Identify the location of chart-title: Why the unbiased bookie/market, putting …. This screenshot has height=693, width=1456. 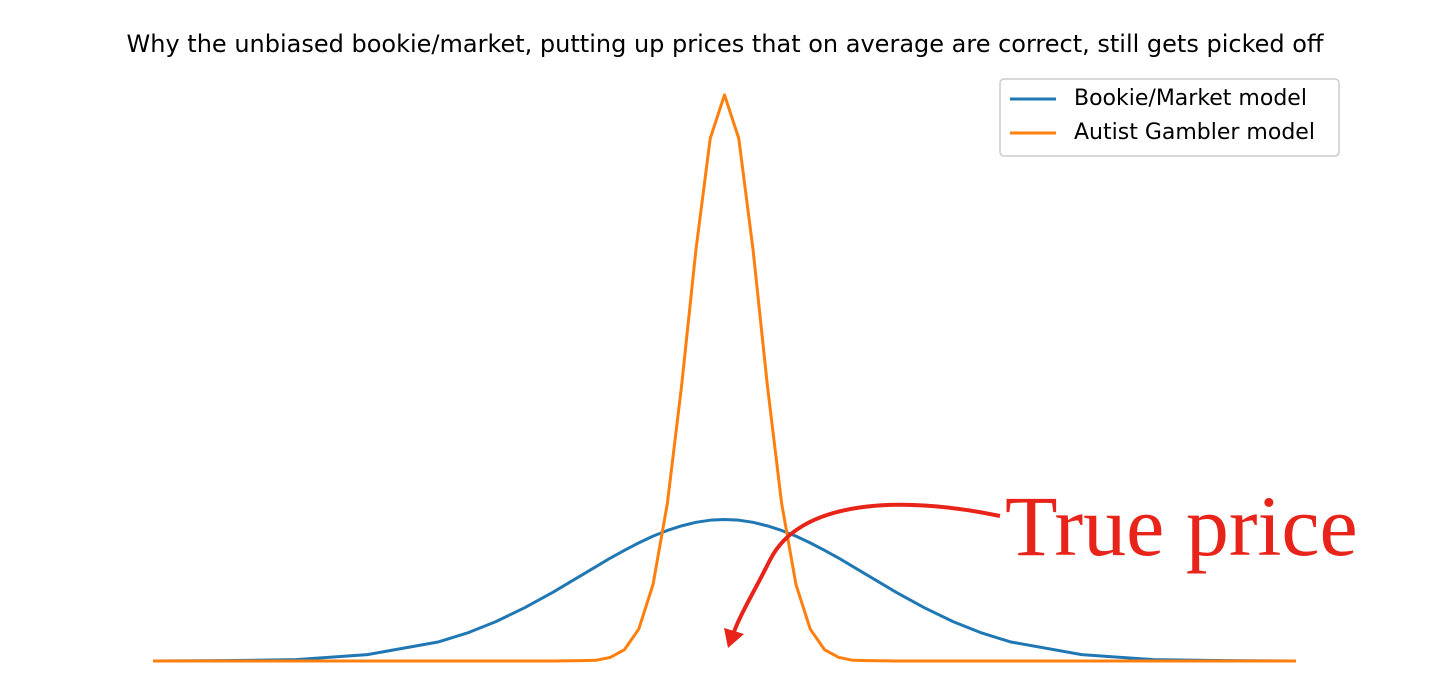
(725, 44).